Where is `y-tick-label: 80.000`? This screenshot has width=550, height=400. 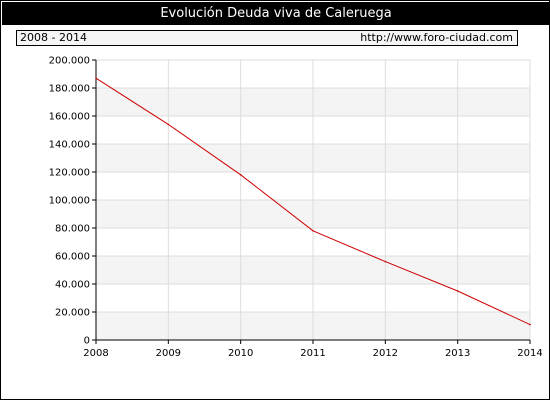
y-tick-label: 80.000 is located at coordinates (72, 229).